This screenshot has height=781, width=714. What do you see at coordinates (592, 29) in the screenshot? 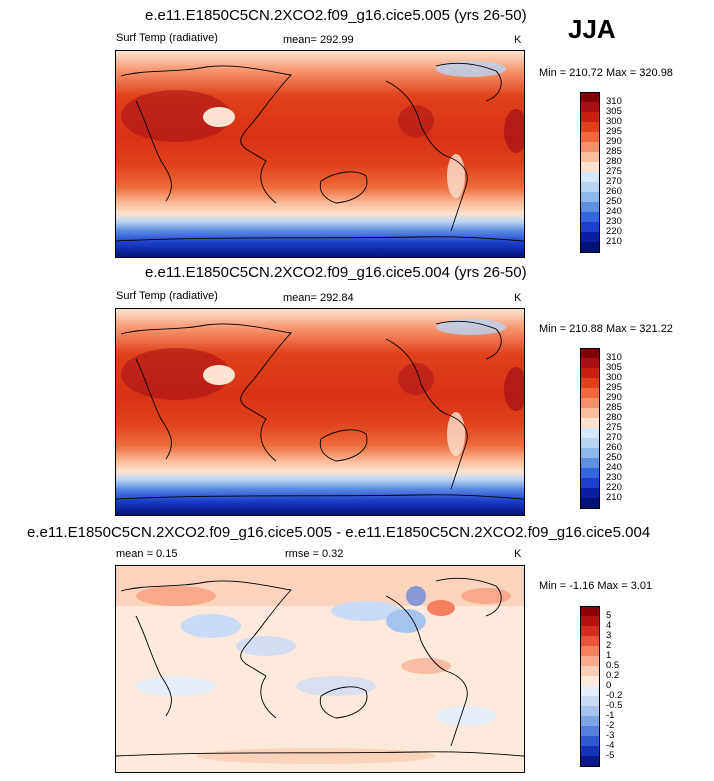
I see `season-label: JJA` at bounding box center [592, 29].